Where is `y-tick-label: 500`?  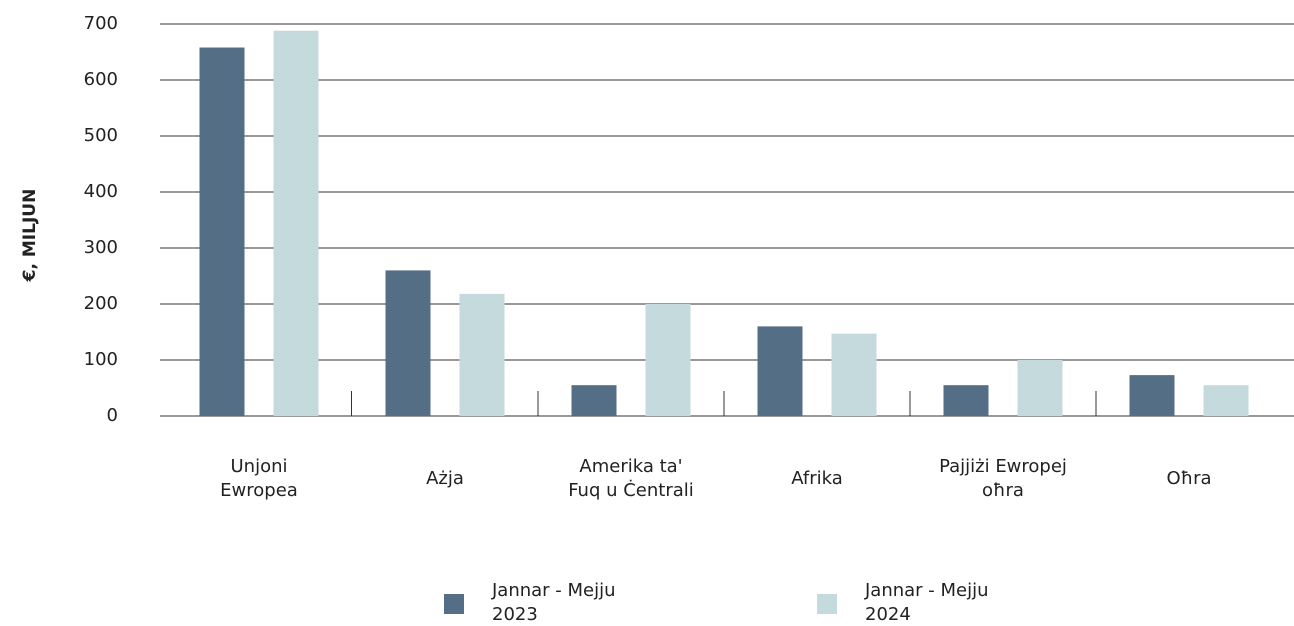
y-tick-label: 500 is located at coordinates (101, 135).